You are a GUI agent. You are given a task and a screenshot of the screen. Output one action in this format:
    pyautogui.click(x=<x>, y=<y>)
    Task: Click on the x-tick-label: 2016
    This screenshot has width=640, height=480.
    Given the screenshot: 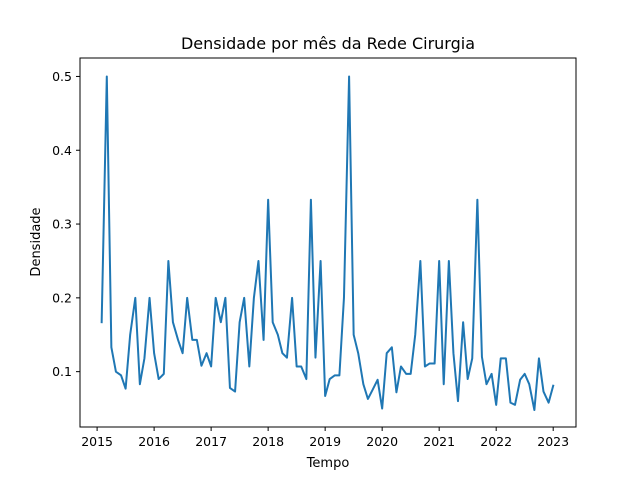 What is the action you would take?
    pyautogui.click(x=154, y=441)
    